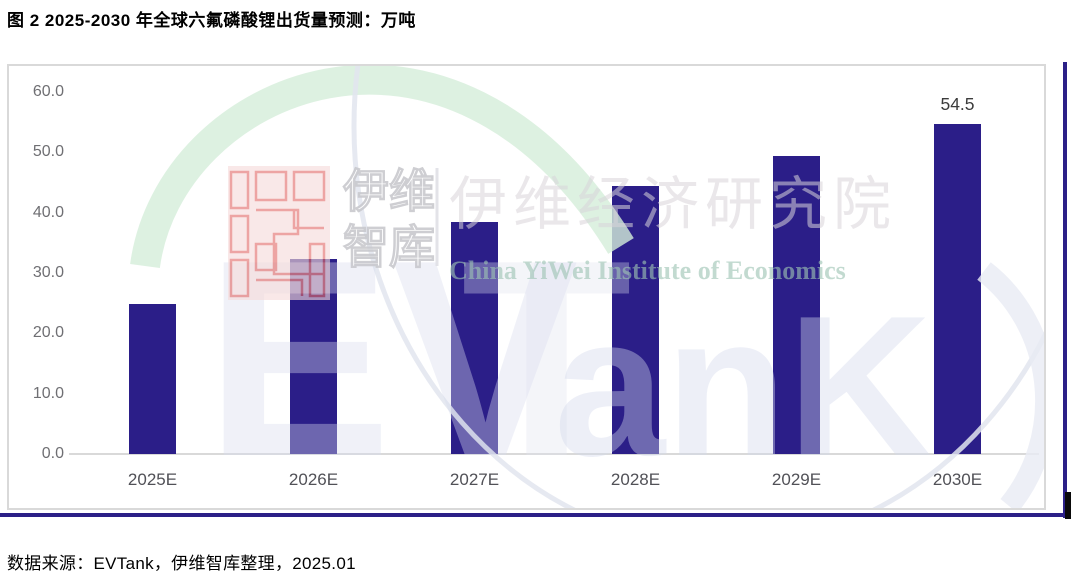 Image resolution: width=1074 pixels, height=579 pixels. Describe the element at coordinates (211, 20) in the screenshot. I see `figure-title: 图 2 2025-2030 年全球六氟磷酸锂出货量预测：万吨` at that location.